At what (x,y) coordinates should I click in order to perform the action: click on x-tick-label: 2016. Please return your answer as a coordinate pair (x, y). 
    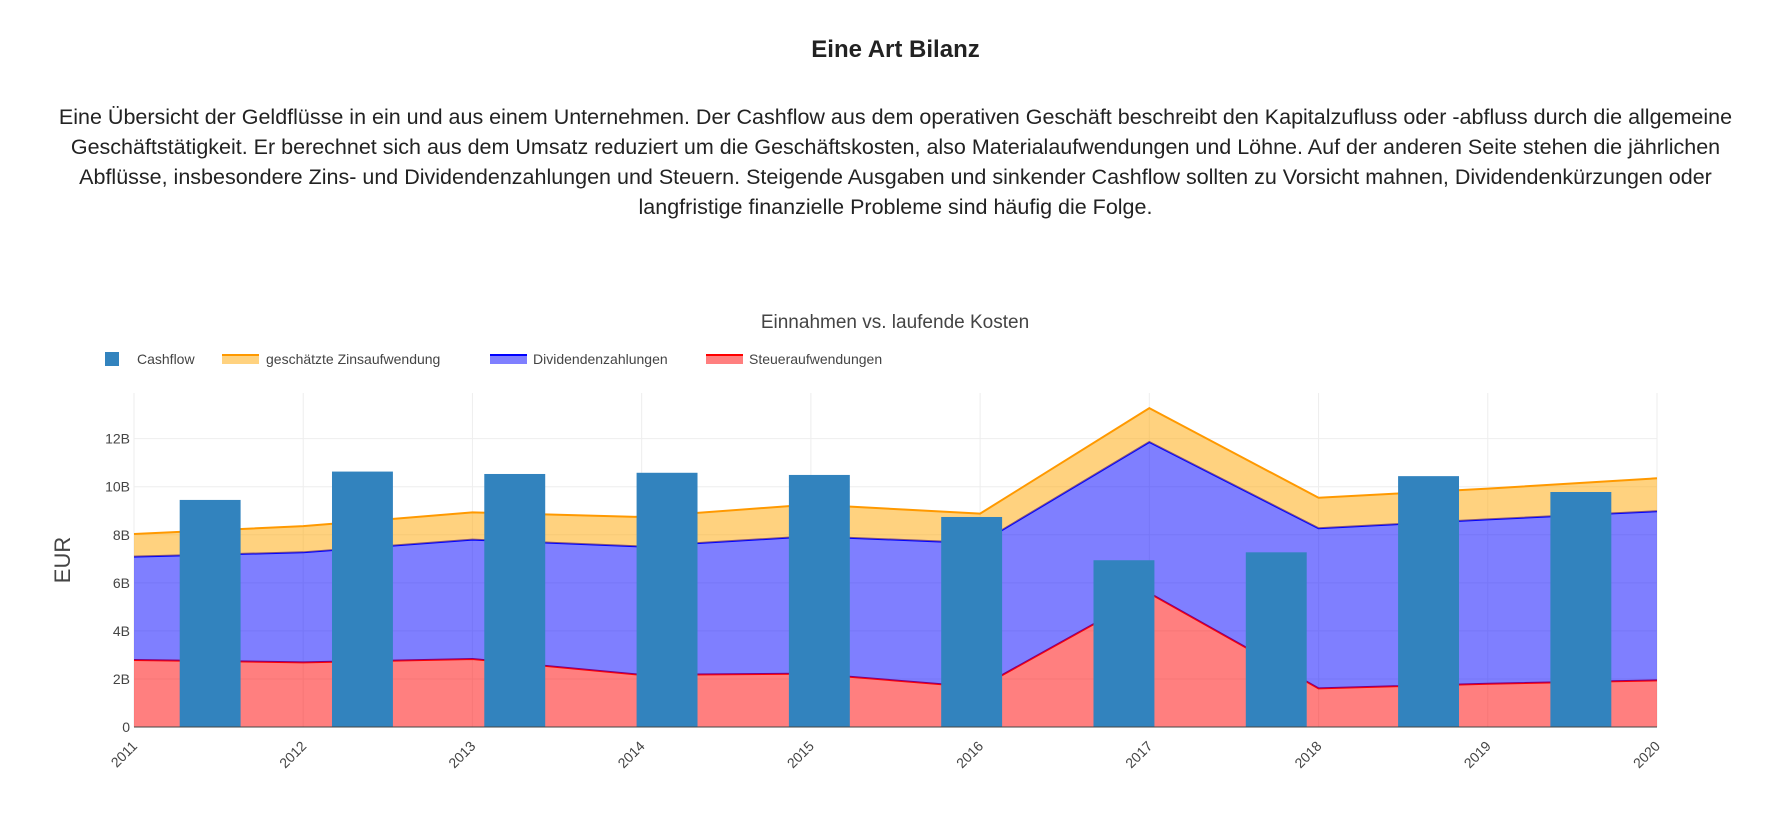
    Looking at the image, I should click on (969, 754).